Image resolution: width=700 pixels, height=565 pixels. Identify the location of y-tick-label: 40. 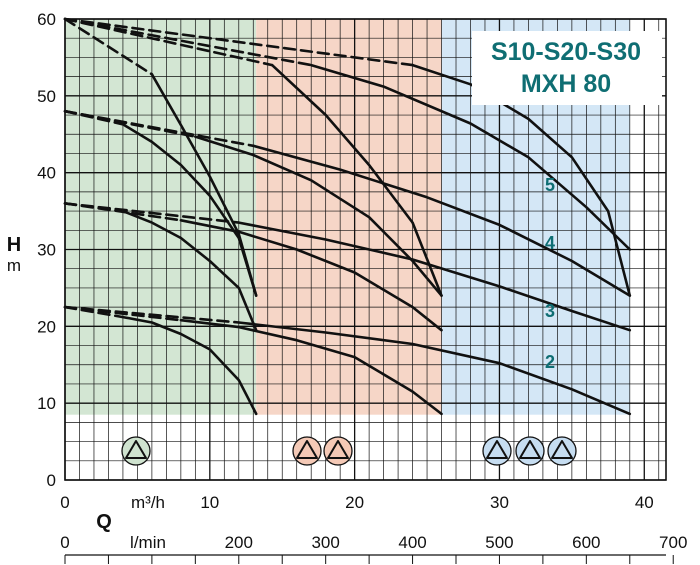
(46, 173).